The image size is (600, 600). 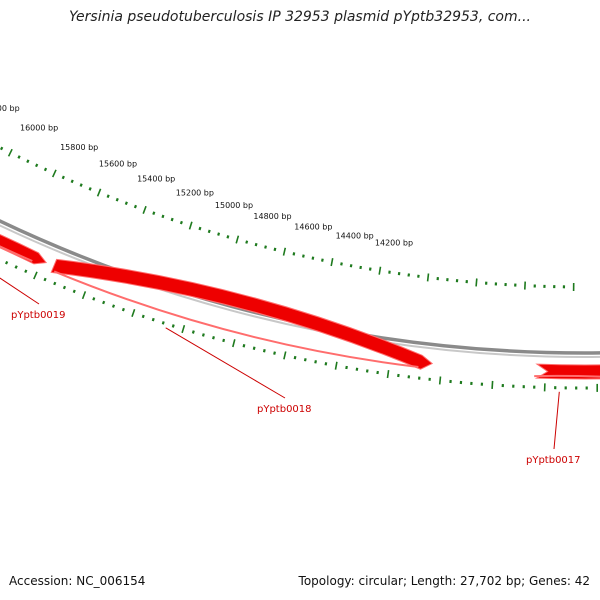 What do you see at coordinates (195, 192) in the screenshot?
I see `scale-label: 15200 bp` at bounding box center [195, 192].